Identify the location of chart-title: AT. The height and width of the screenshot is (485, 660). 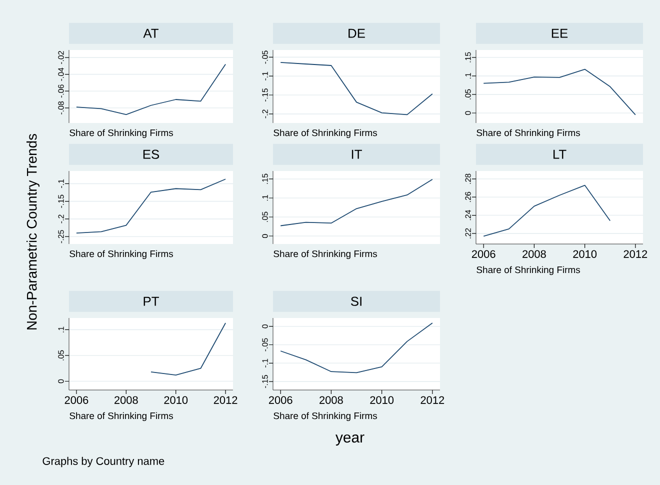
(150, 33).